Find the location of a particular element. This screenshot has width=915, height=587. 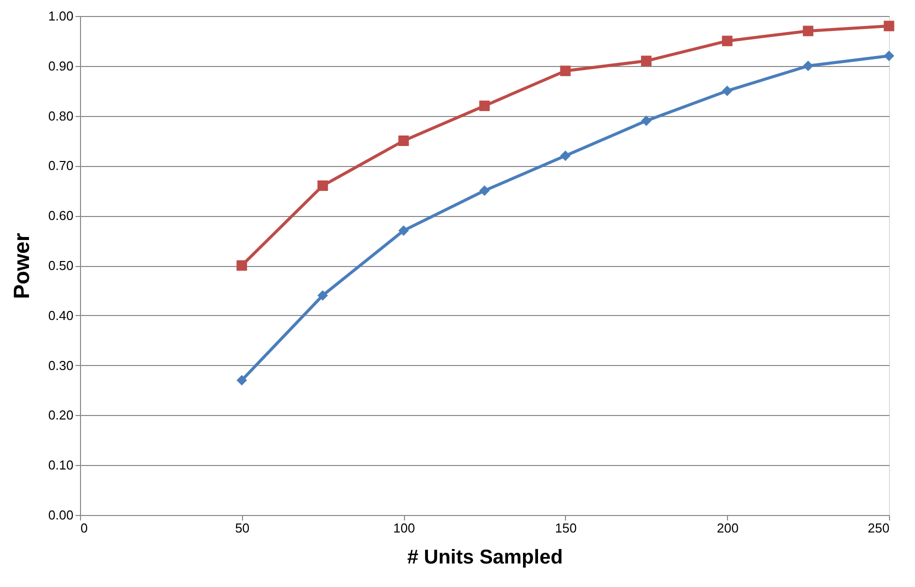

x-axis-title: # Units Sampled is located at coordinates (485, 557).